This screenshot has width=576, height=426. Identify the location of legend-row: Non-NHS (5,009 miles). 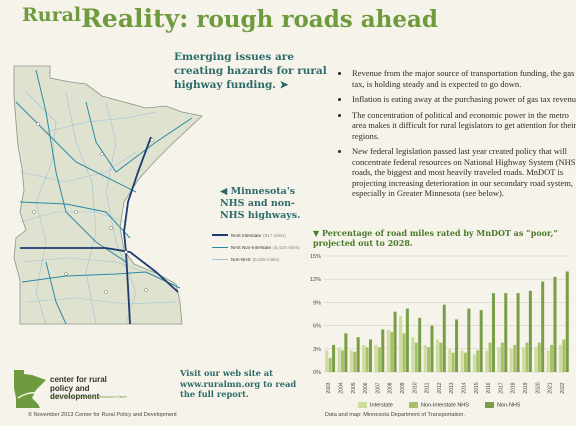
(256, 259).